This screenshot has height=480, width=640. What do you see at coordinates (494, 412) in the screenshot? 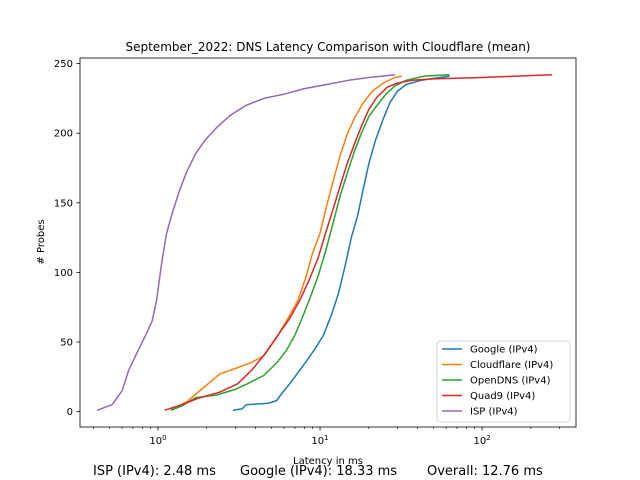
I see `legend-label-4: ISP (IPv4)` at bounding box center [494, 412].